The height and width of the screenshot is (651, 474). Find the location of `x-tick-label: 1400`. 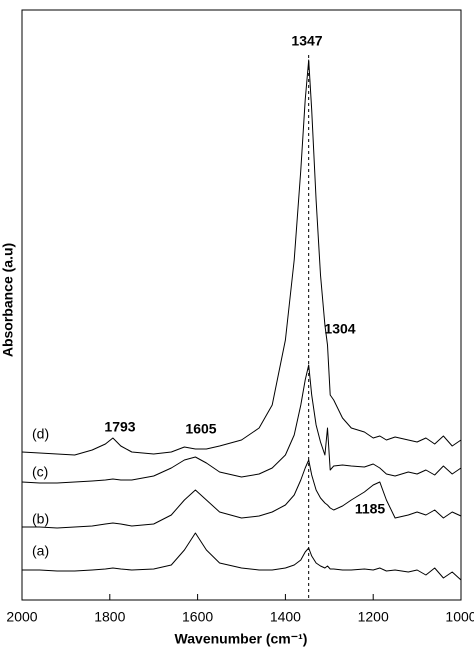

x-tick-label: 1400 is located at coordinates (285, 617).